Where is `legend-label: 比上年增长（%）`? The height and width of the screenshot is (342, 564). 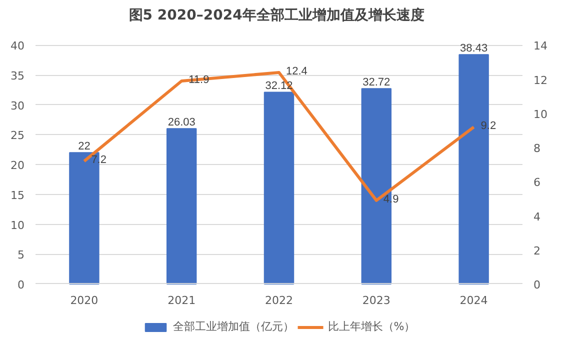 legend-label: 比上年增长（%） is located at coordinates (372, 326).